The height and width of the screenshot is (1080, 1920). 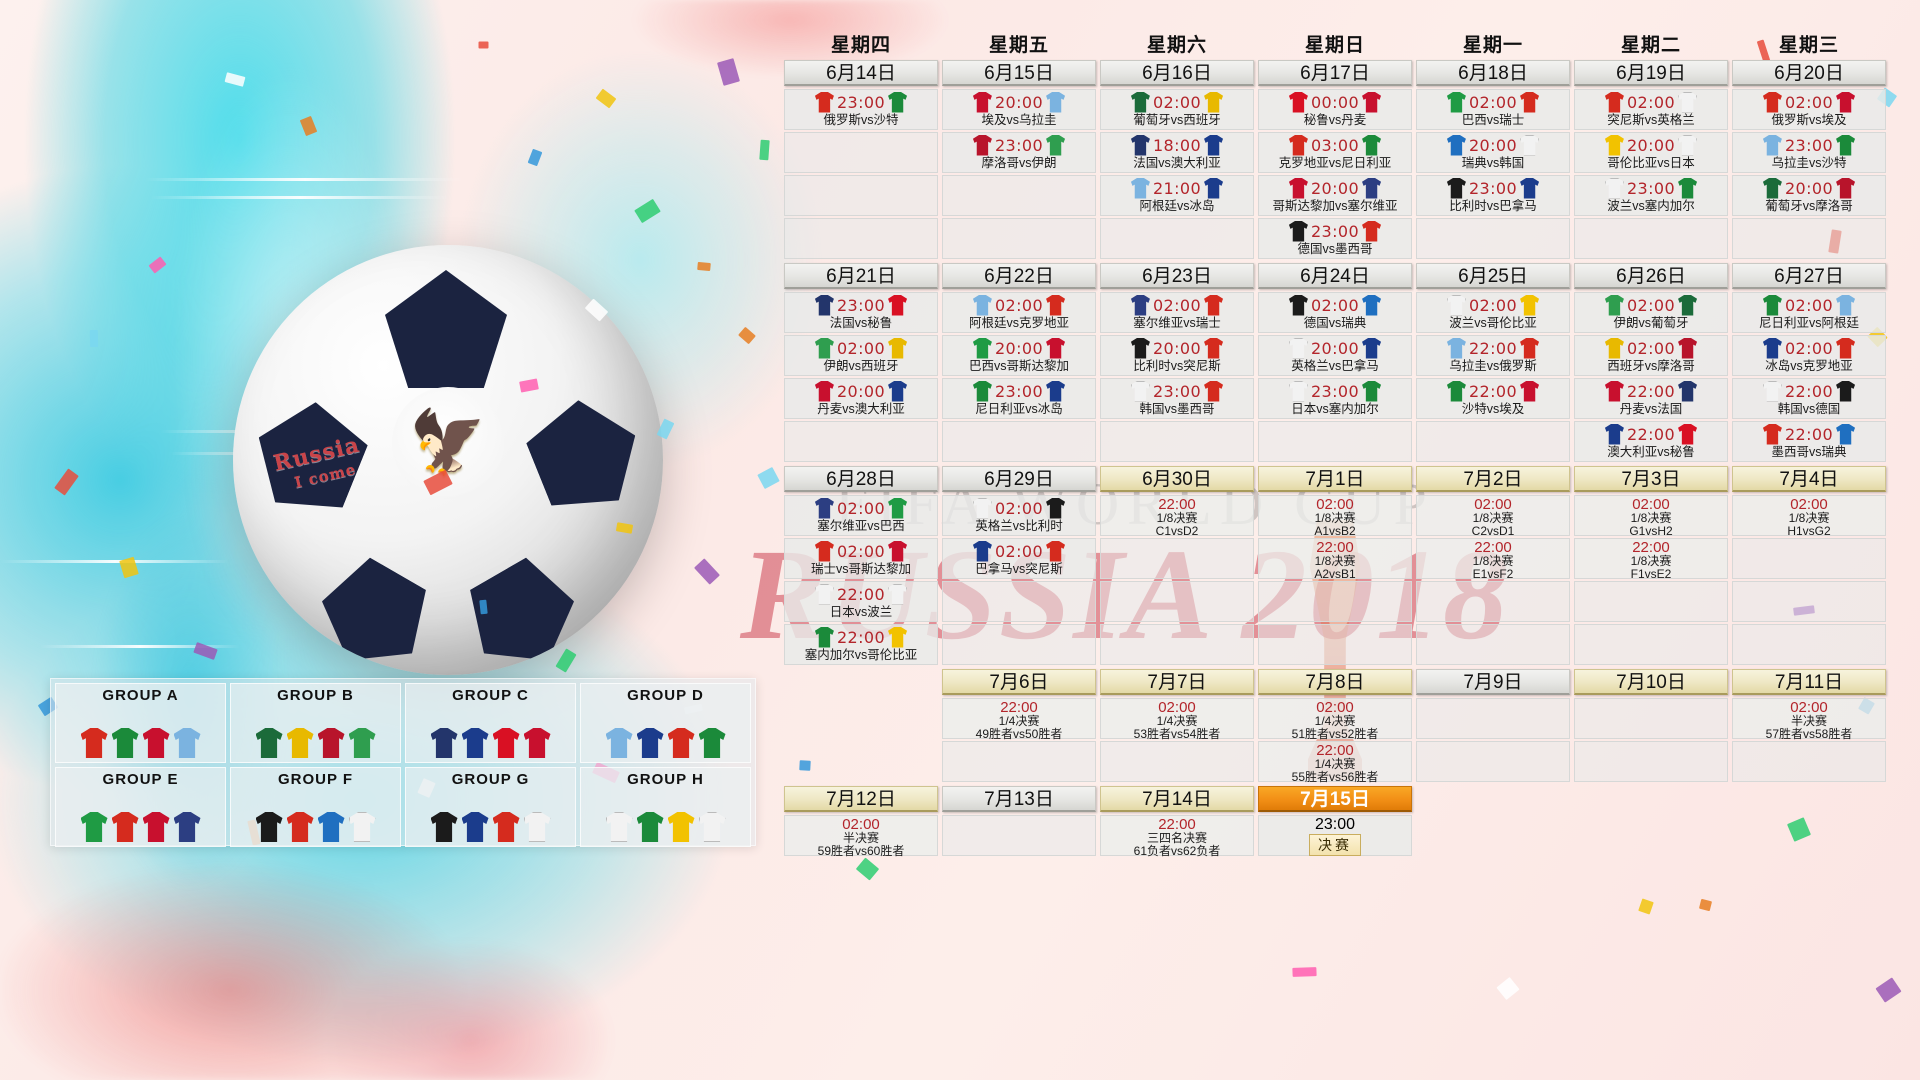 I want to click on date-header-cell: 7月12日, so click(x=861, y=799).